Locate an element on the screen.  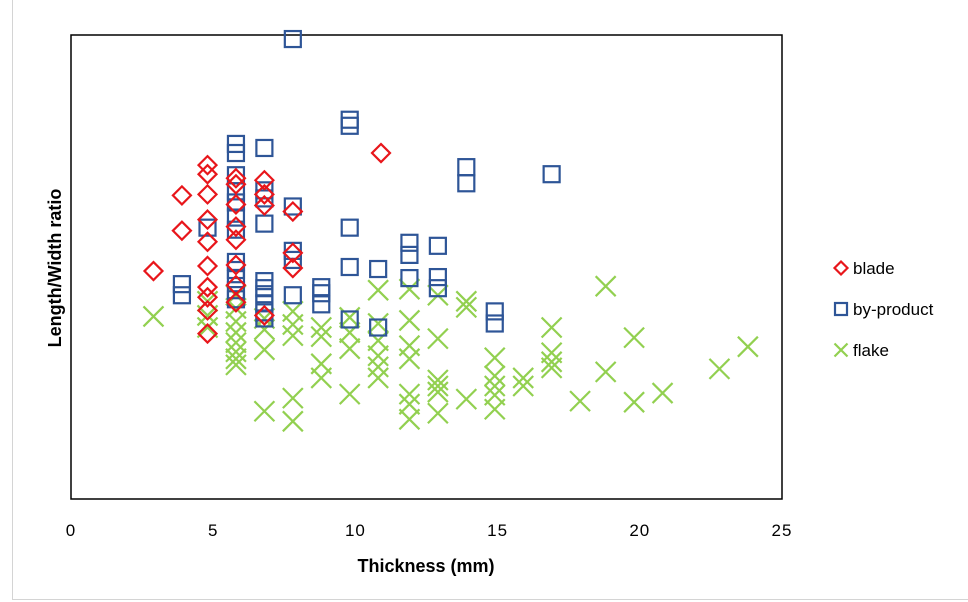
legend-marker-by-product is located at coordinates (841, 309).